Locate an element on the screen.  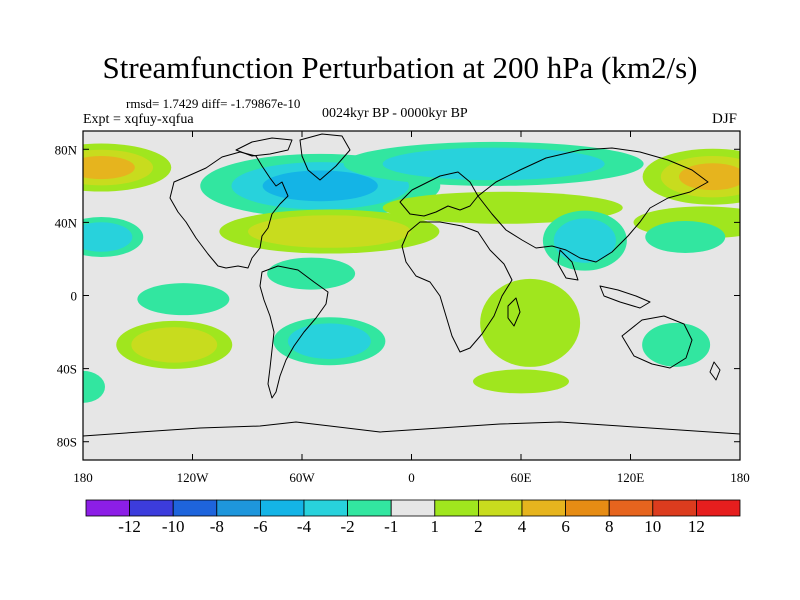
europe-coast is located at coordinates (439, 194).